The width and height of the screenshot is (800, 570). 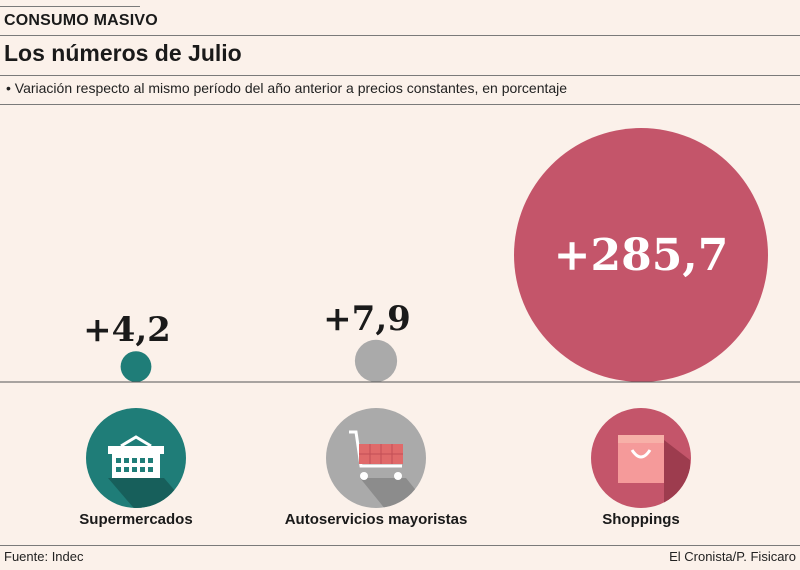 What do you see at coordinates (70, 6) in the screenshot?
I see `top-rule` at bounding box center [70, 6].